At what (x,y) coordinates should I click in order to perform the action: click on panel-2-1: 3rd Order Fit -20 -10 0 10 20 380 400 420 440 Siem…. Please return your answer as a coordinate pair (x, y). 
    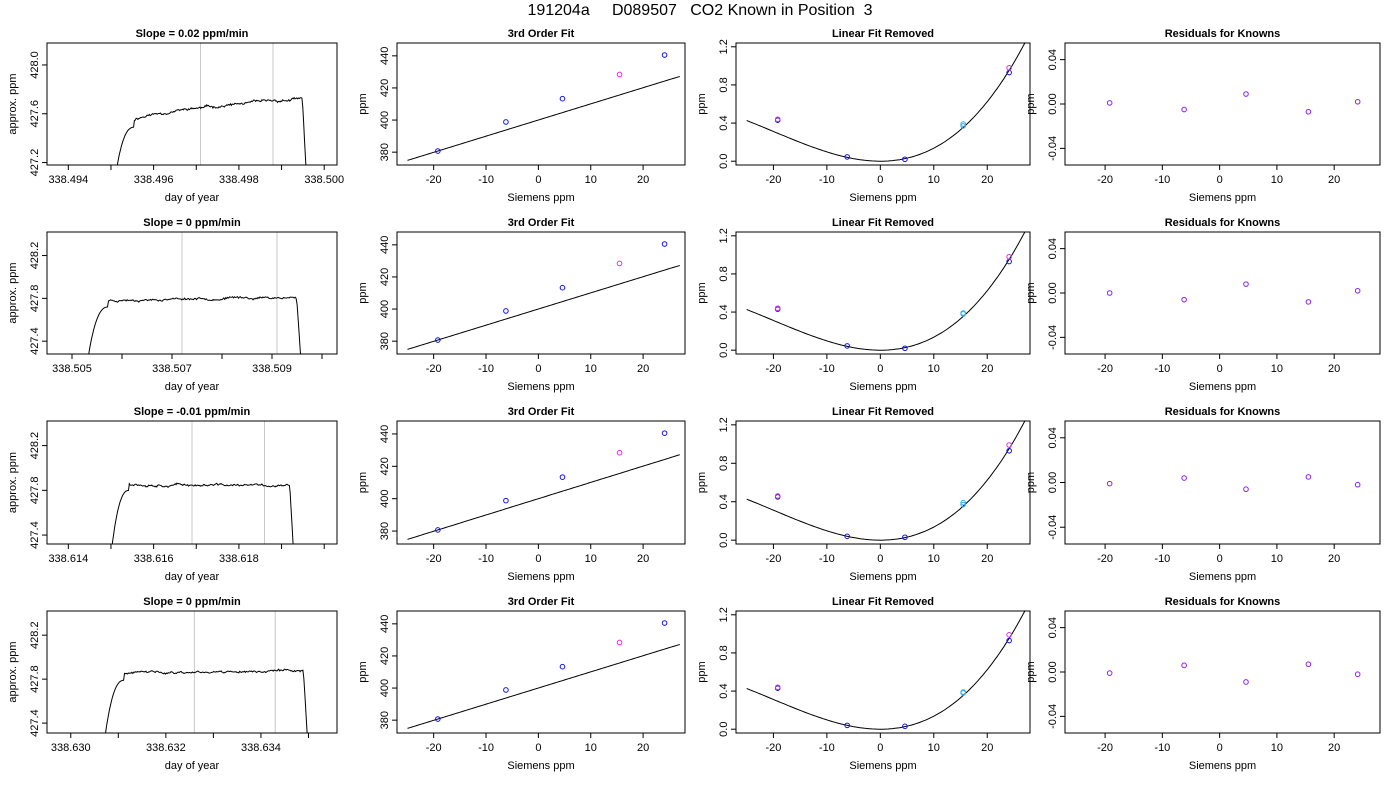
    Looking at the image, I should click on (521, 494).